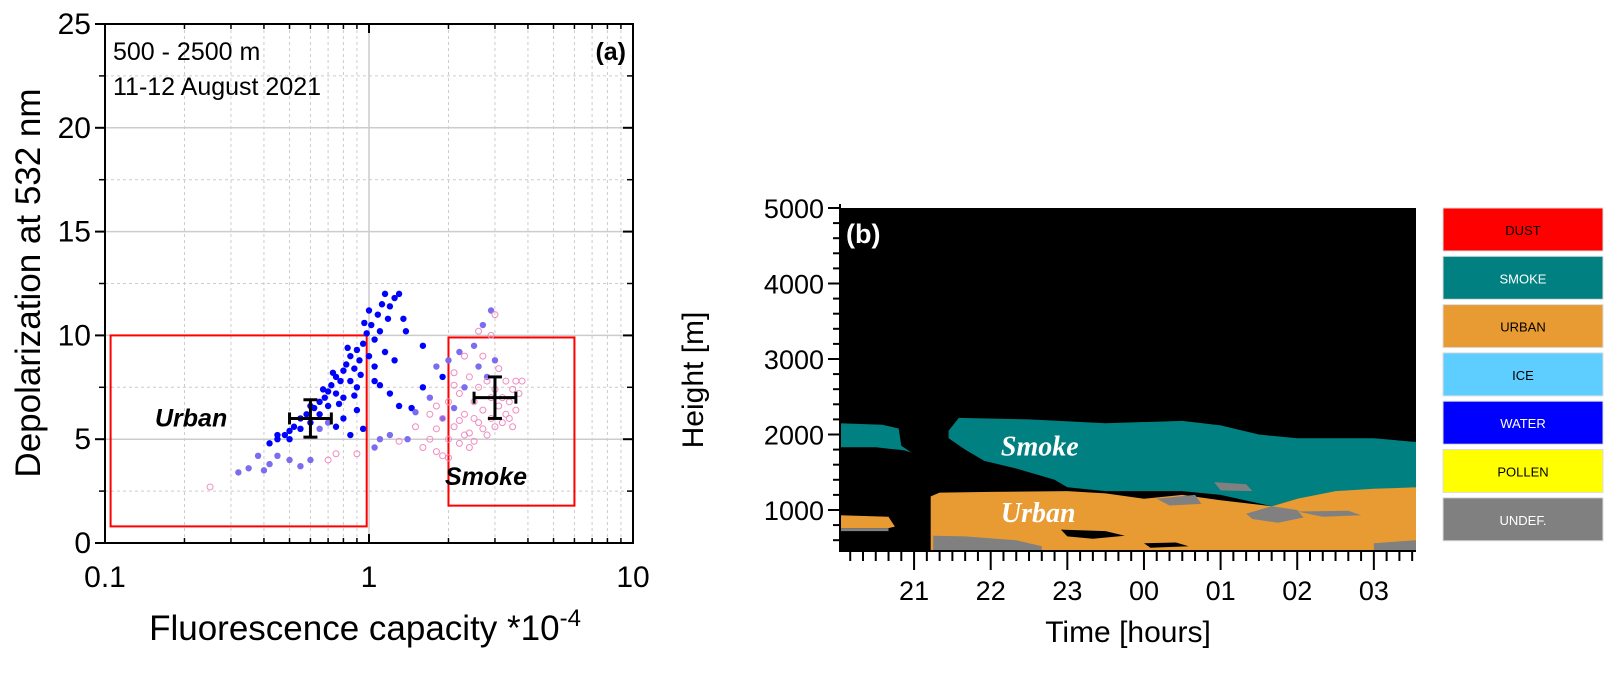  Describe the element at coordinates (794, 435) in the screenshot. I see `b-y-tick-label: 2000` at that location.